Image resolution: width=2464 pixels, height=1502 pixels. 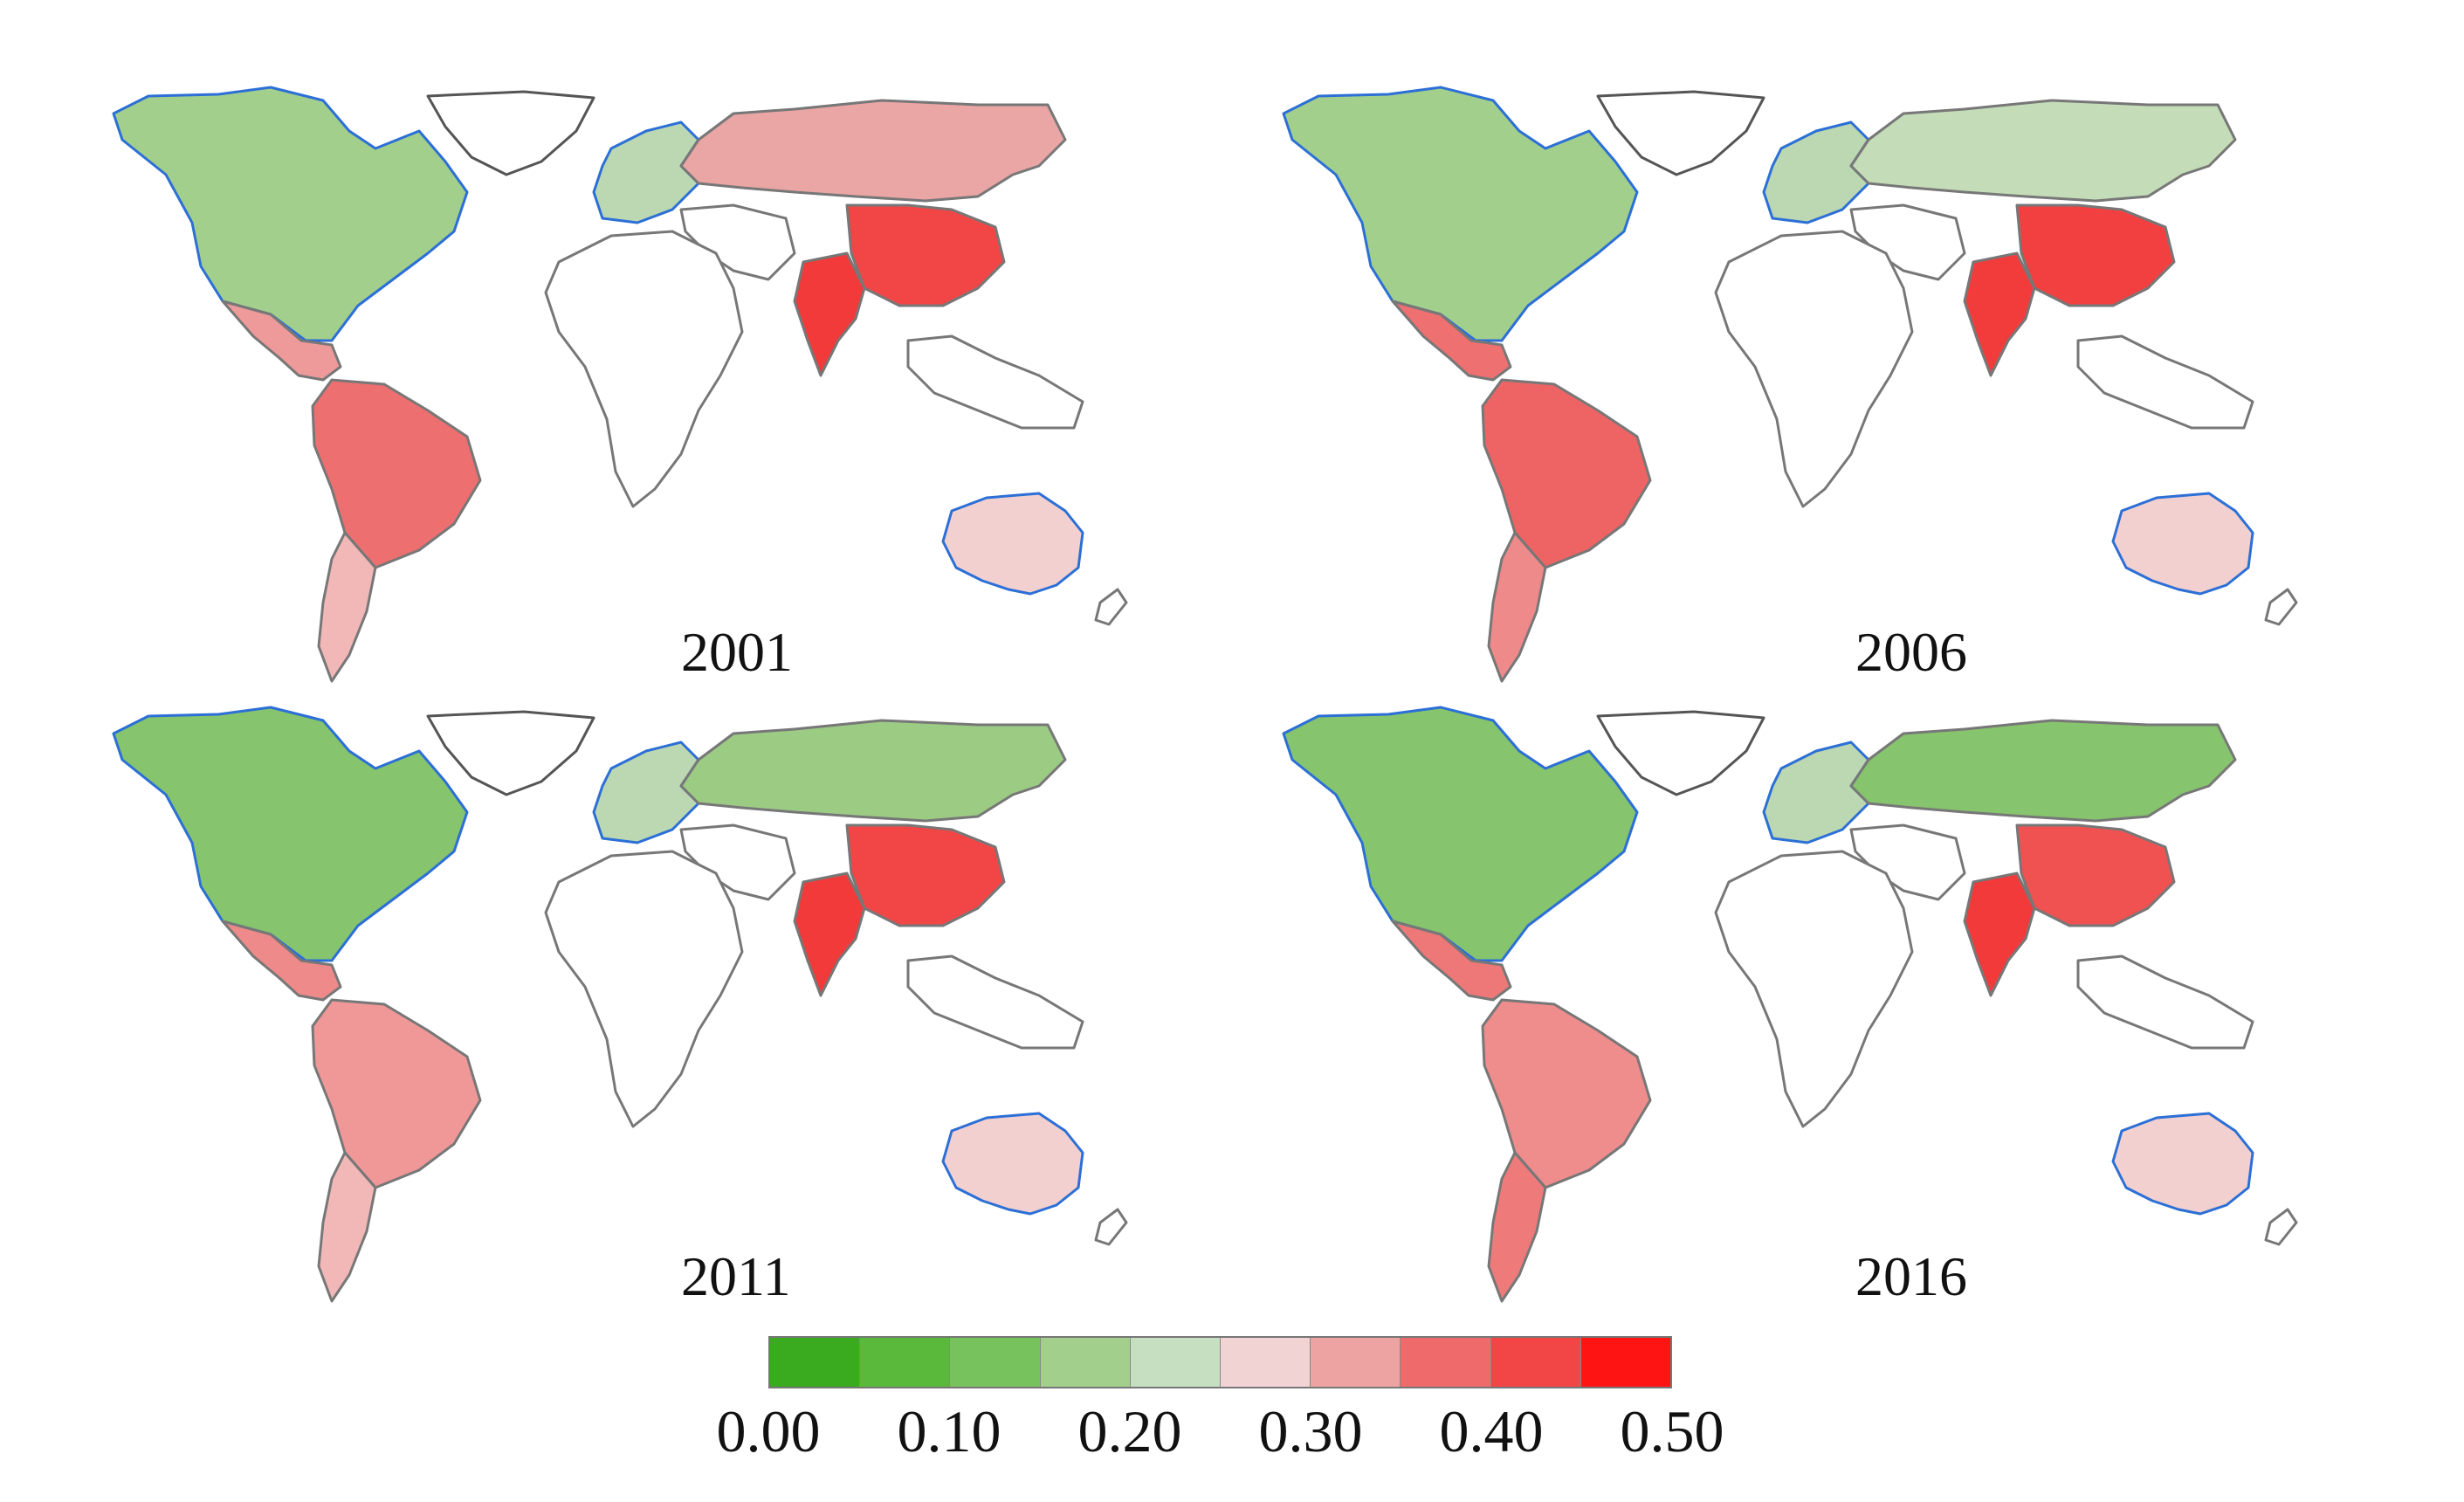 What do you see at coordinates (1911, 1276) in the screenshot?
I see `panel-year-2016: 2016` at bounding box center [1911, 1276].